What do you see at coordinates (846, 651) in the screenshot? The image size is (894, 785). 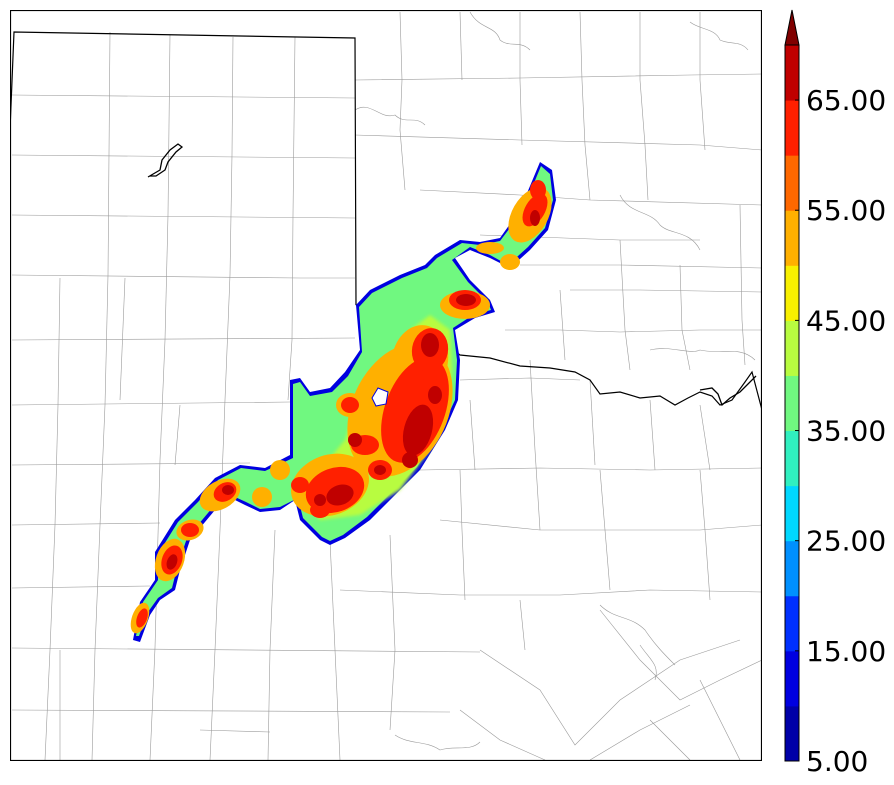 I see `colorbar-tick-label: 15.00` at bounding box center [846, 651].